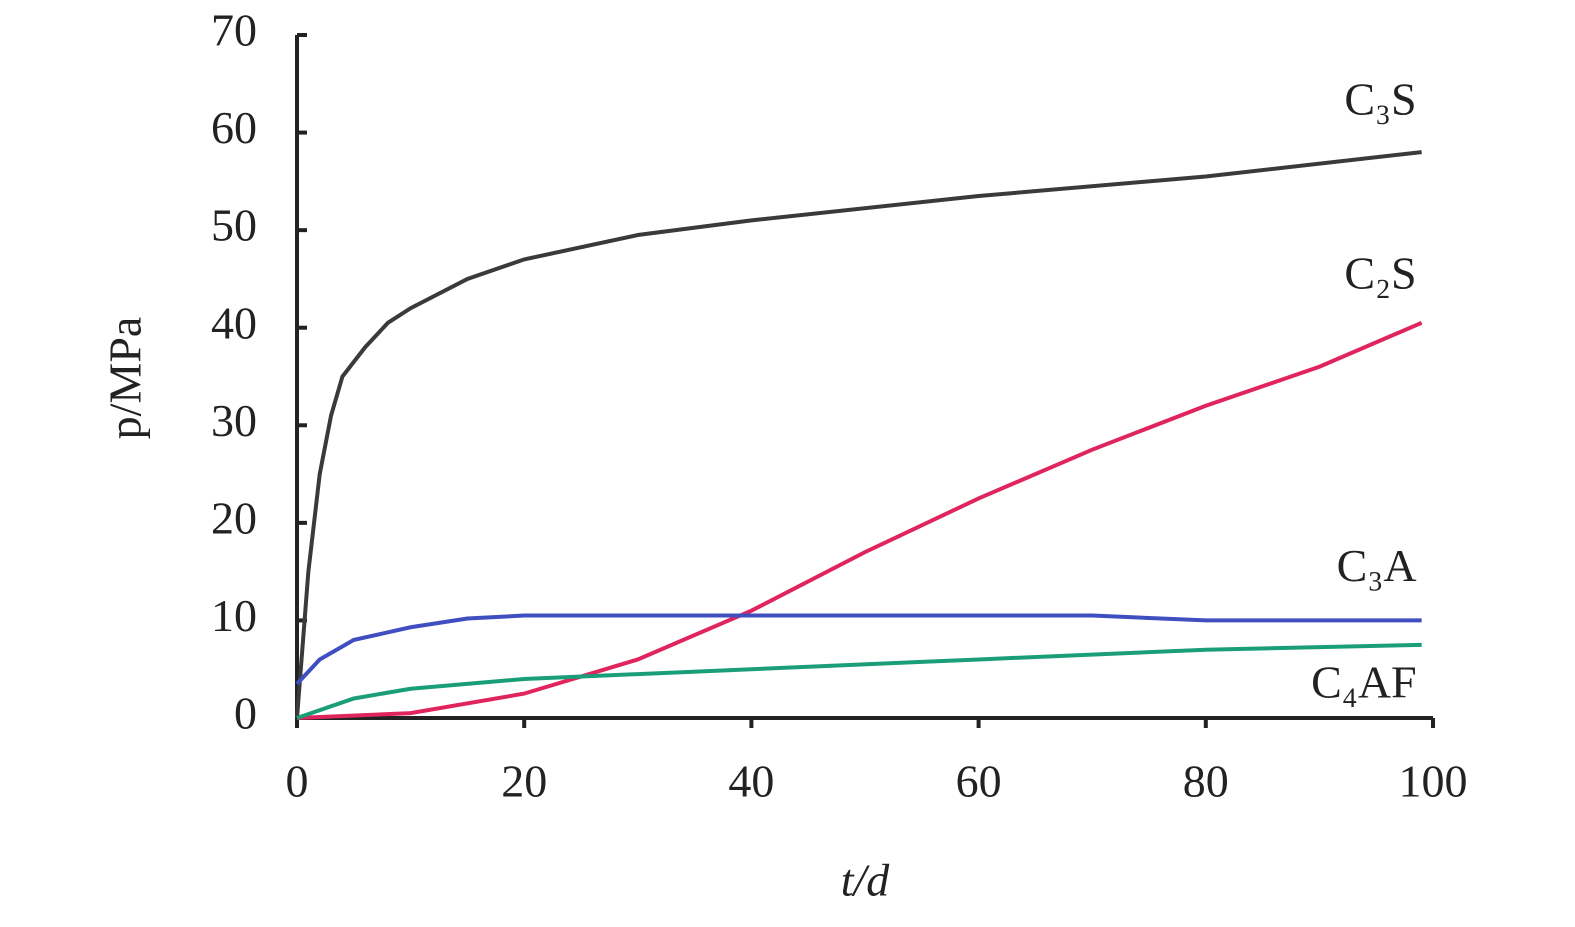 The height and width of the screenshot is (927, 1575). Describe the element at coordinates (979, 781) in the screenshot. I see `x-tick-label: 60` at that location.